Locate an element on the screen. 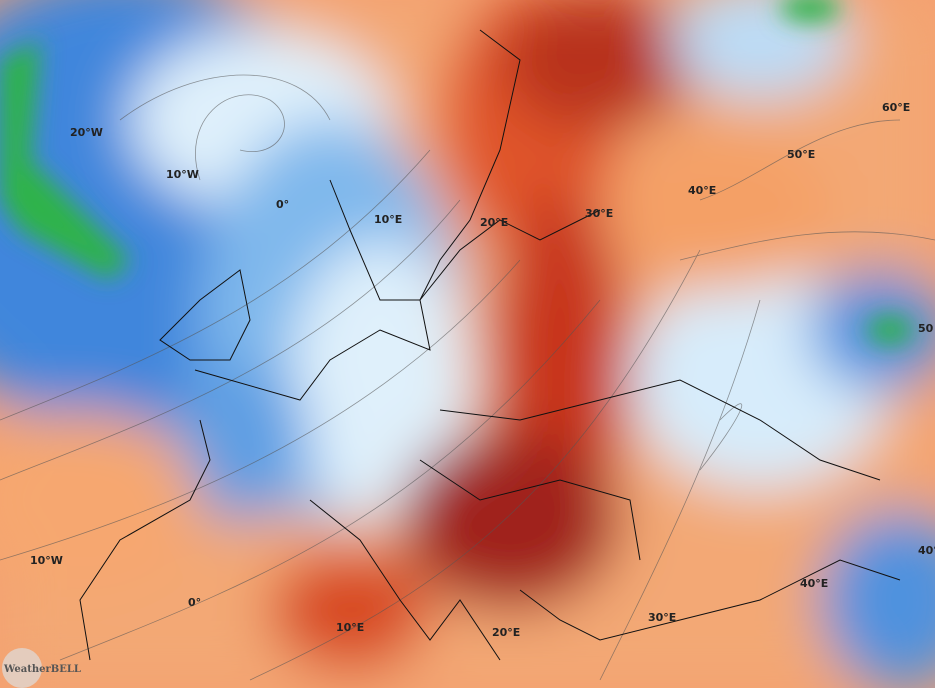 This screenshot has height=688, width=935. longitude-label: 20°W is located at coordinates (86, 132).